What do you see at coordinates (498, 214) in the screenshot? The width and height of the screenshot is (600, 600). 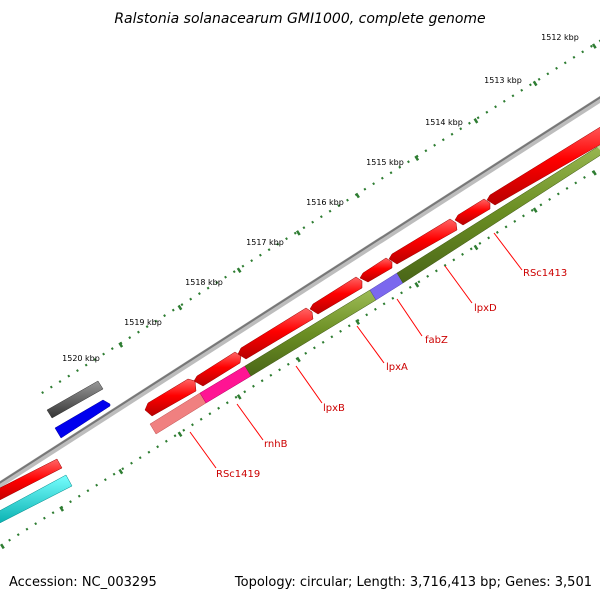 I see `gene-segment-lpxd-rsc1413` at bounding box center [498, 214].